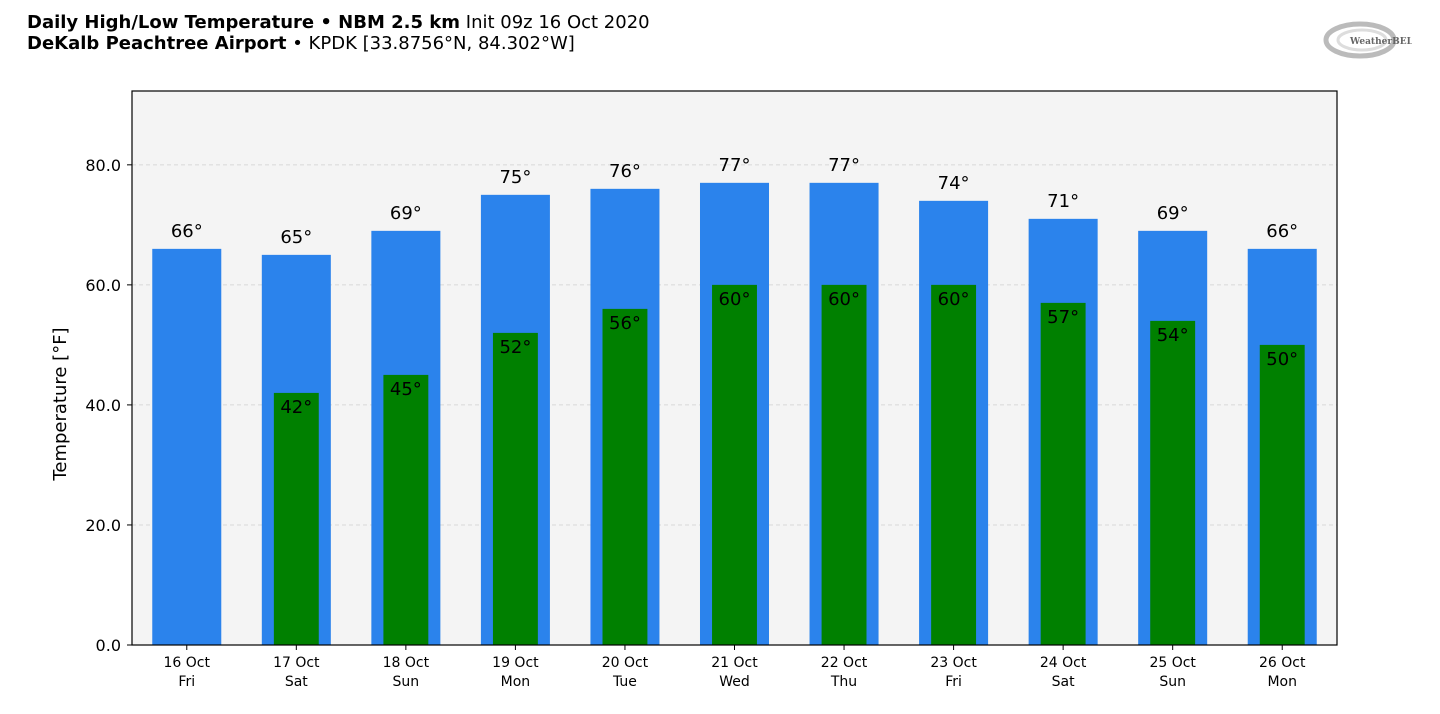 This screenshot has height=714, width=1440. Describe the element at coordinates (1282, 359) in the screenshot. I see `low-label: 50°` at that location.